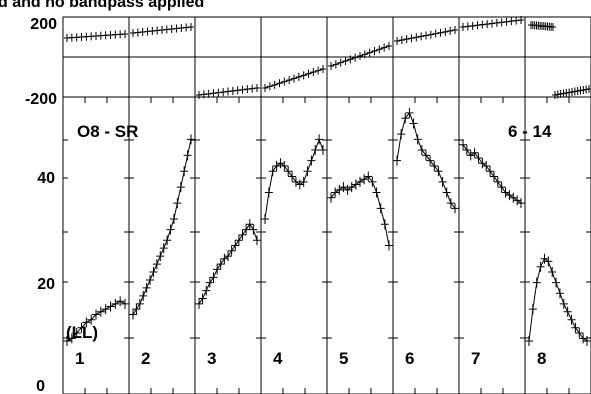 The height and width of the screenshot is (394, 591). What do you see at coordinates (46, 178) in the screenshot?
I see `amp-ytick-40: 40` at bounding box center [46, 178].